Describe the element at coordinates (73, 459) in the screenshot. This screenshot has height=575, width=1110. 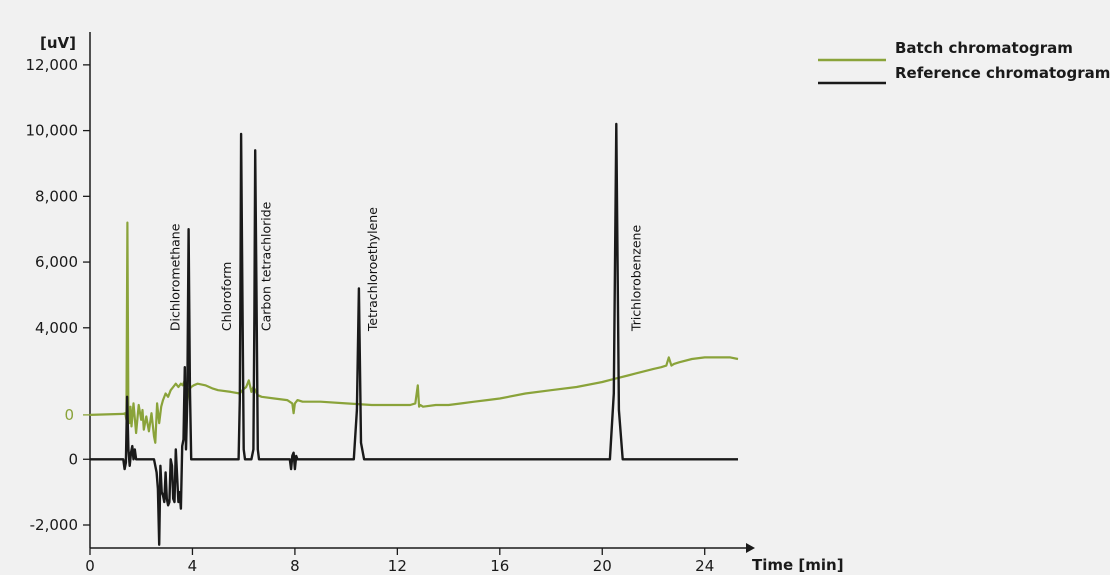
I see `y-tick-label: 0` at that location.